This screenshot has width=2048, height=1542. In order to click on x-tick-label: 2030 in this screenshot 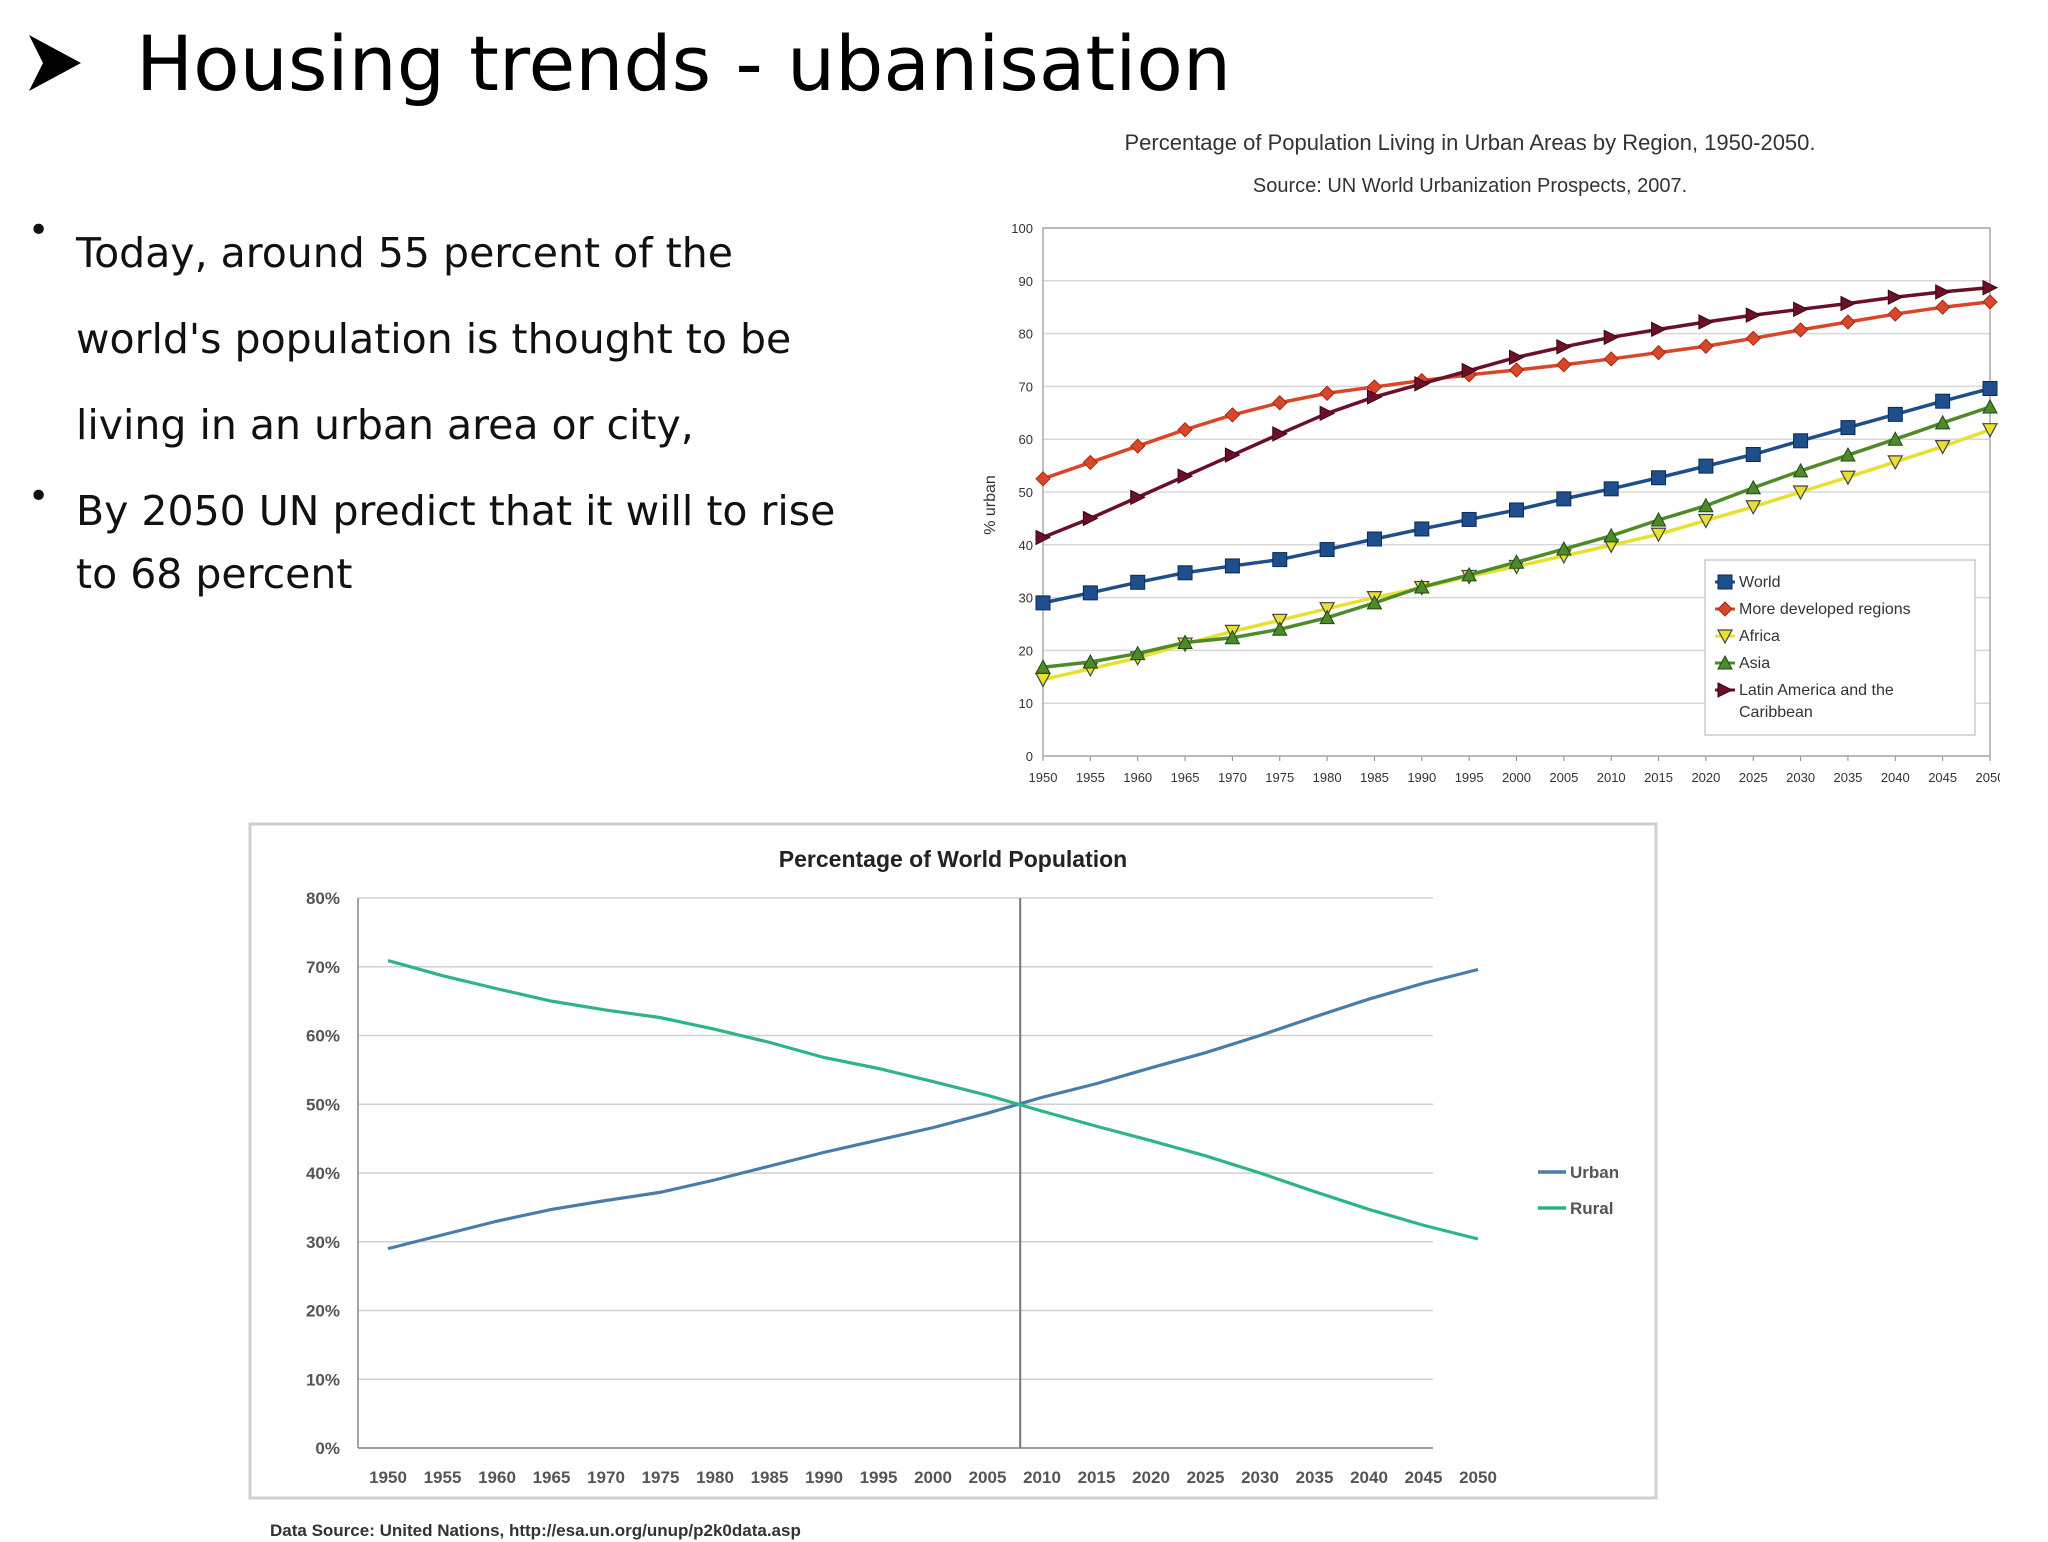, I will do `click(1260, 1477)`.